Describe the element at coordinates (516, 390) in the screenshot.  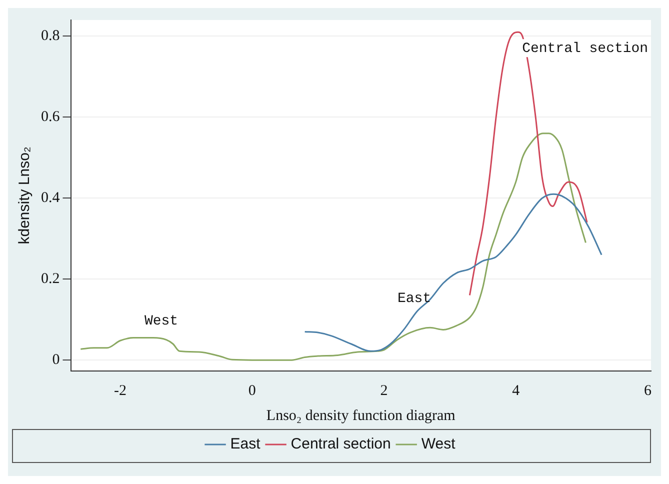
I see `x-tick-label: 4` at that location.